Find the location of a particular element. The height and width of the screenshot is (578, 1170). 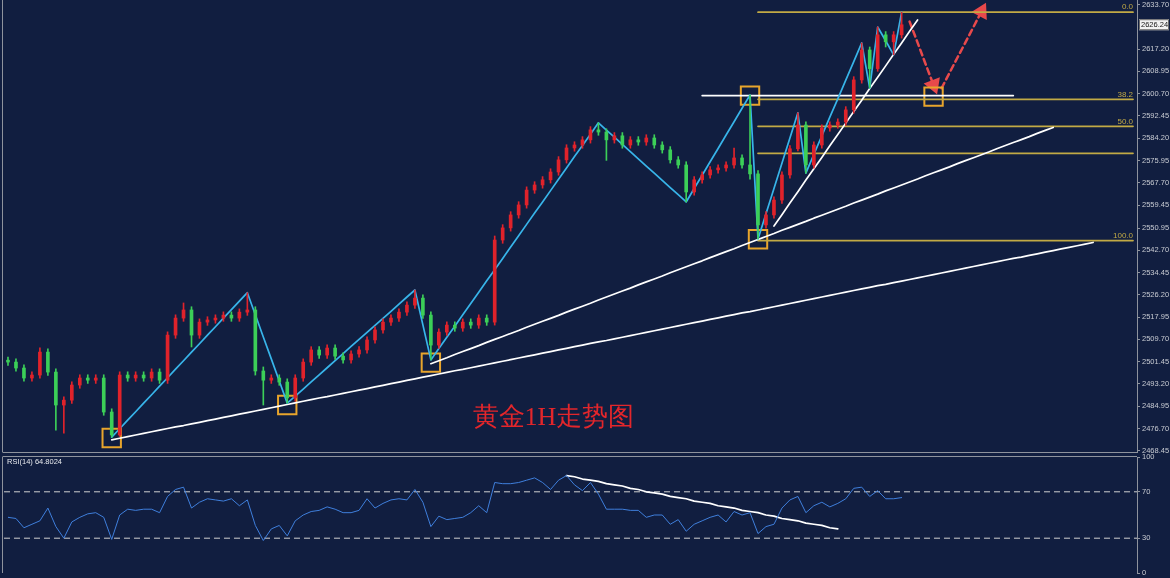

series-label: 0.0 is located at coordinates (1127, 7).